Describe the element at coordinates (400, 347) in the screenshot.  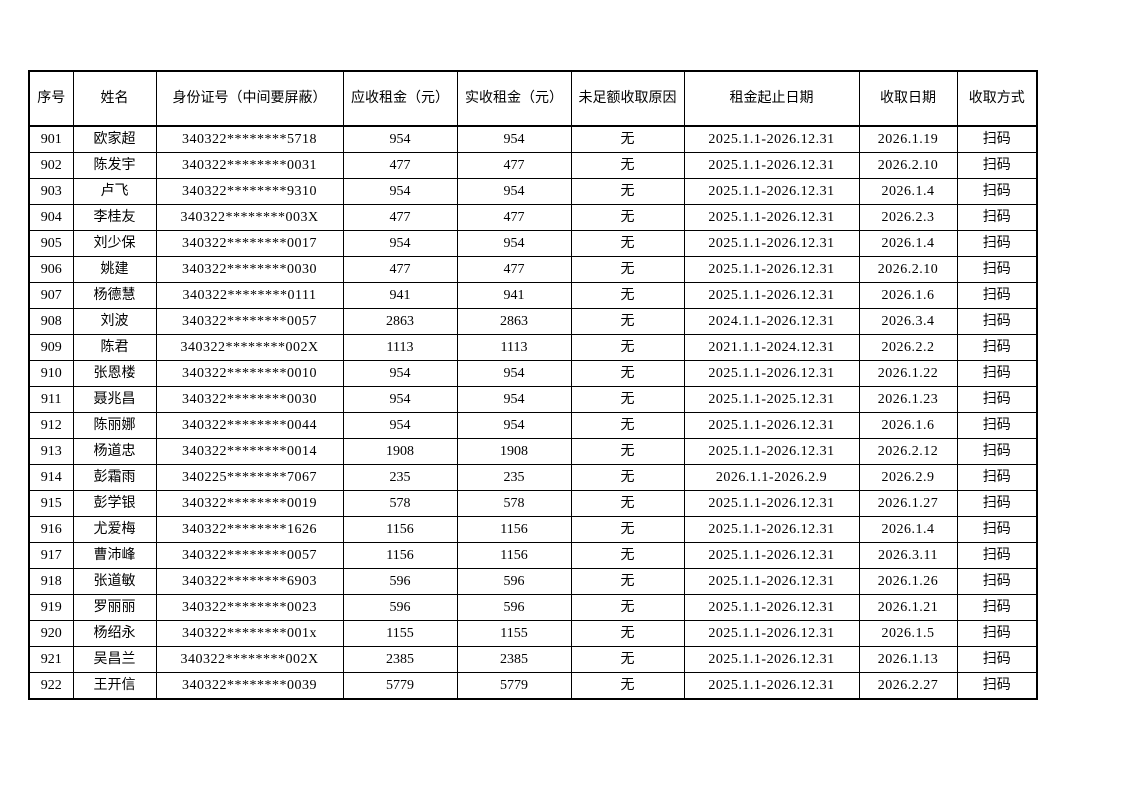
I see `cell-rent-due: 1113` at that location.